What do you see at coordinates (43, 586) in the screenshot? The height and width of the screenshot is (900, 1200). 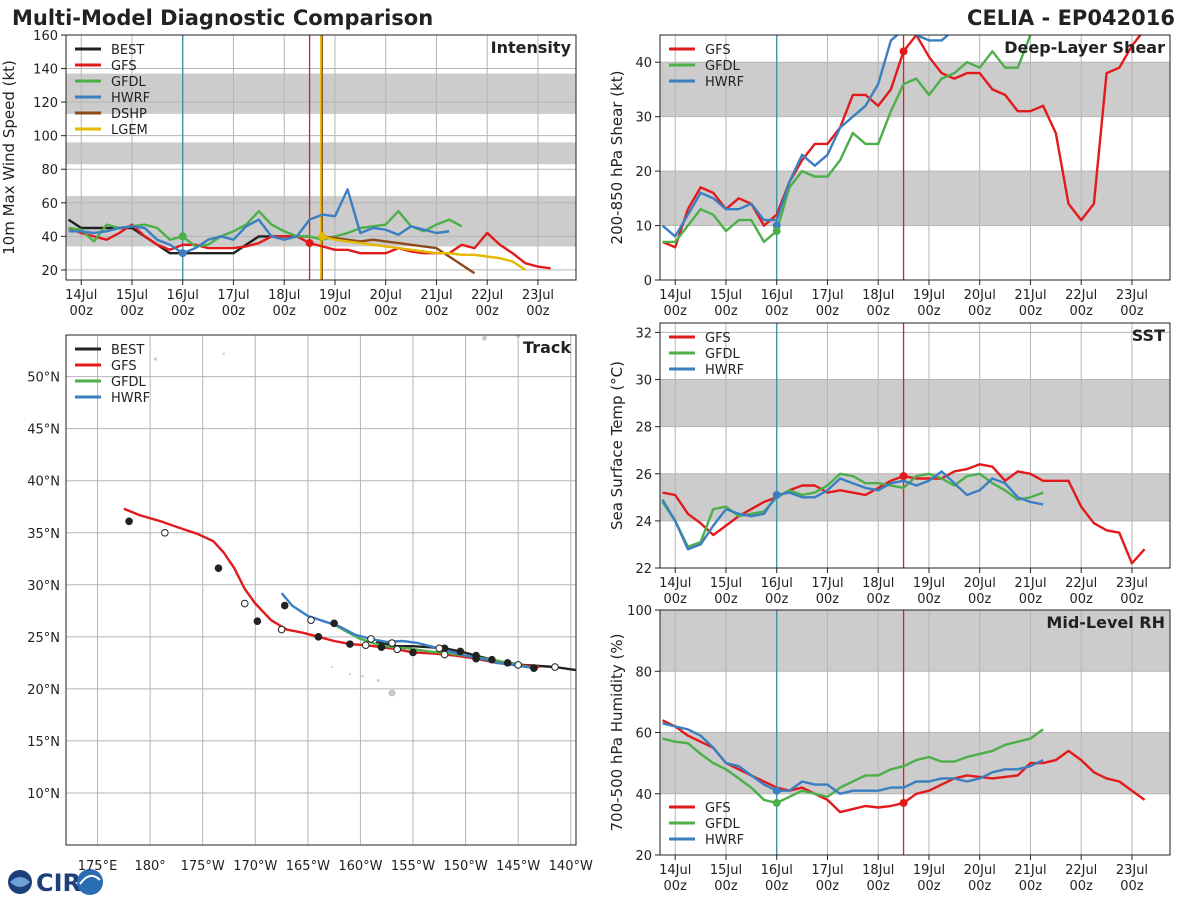 I see `lat-tick-label: 30°N` at bounding box center [43, 586].